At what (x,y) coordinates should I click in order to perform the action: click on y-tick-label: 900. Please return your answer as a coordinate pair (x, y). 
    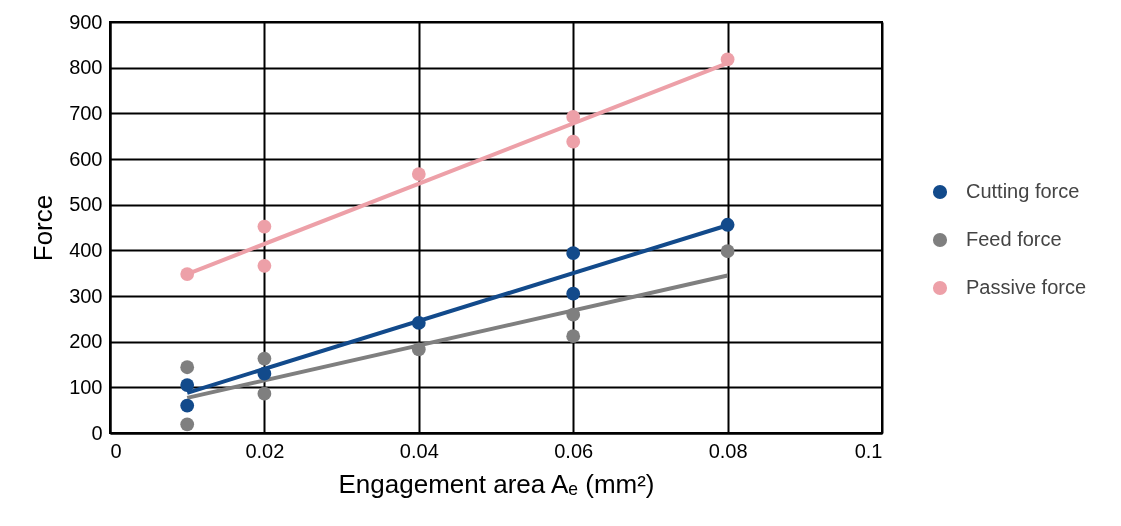
    Looking at the image, I should click on (86, 21).